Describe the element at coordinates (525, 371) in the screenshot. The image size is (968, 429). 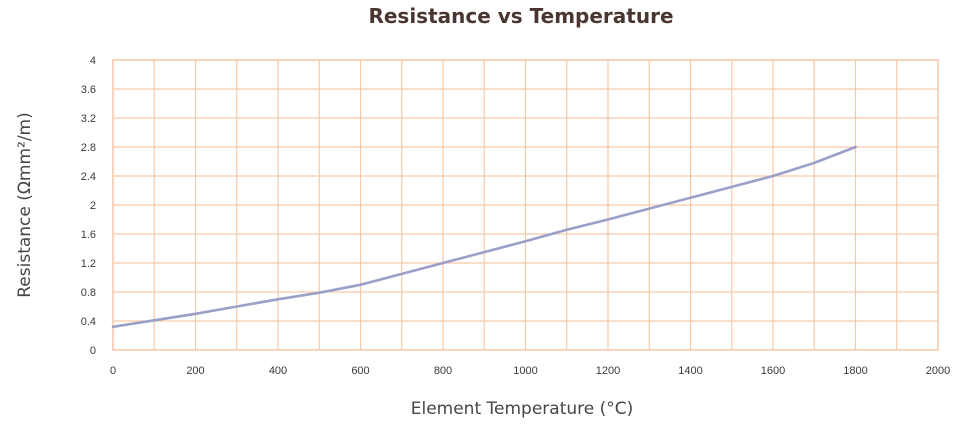
I see `x-tick-label: 1000` at that location.